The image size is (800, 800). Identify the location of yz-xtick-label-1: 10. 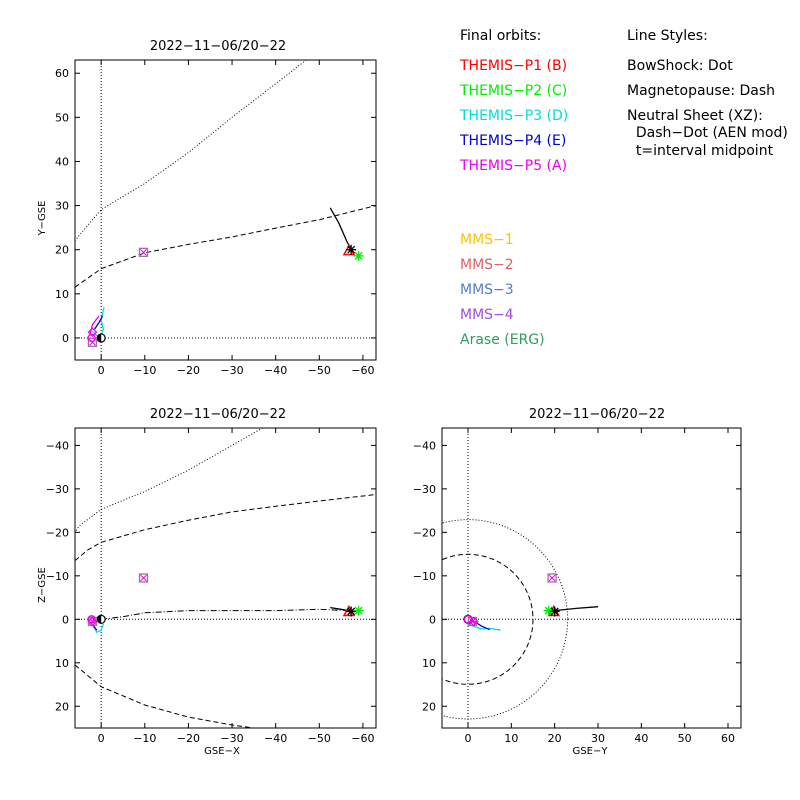
(511, 738).